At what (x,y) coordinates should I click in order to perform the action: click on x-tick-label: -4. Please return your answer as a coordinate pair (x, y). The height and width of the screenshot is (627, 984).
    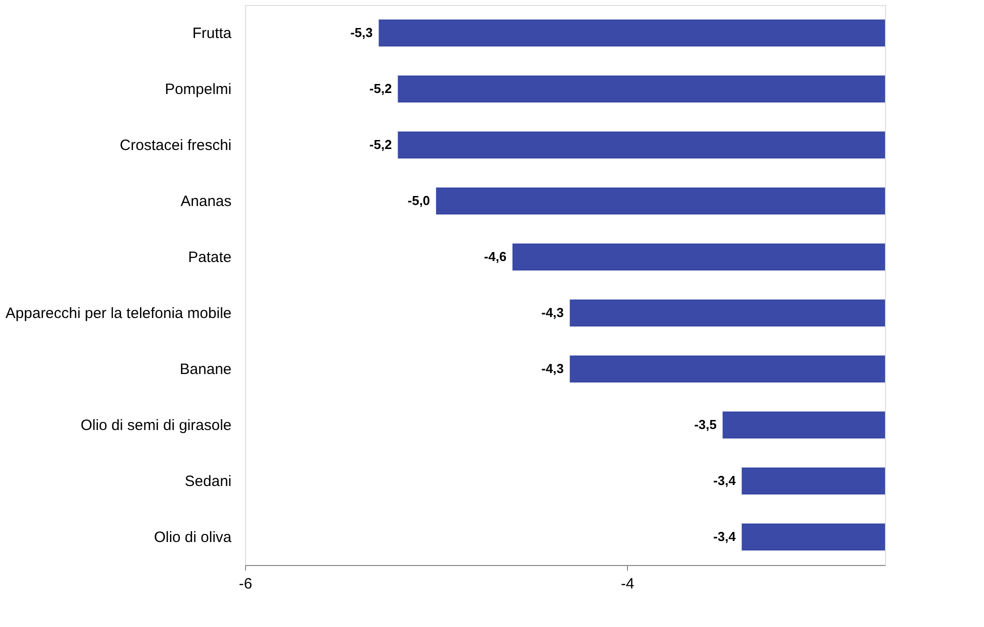
    Looking at the image, I should click on (627, 584).